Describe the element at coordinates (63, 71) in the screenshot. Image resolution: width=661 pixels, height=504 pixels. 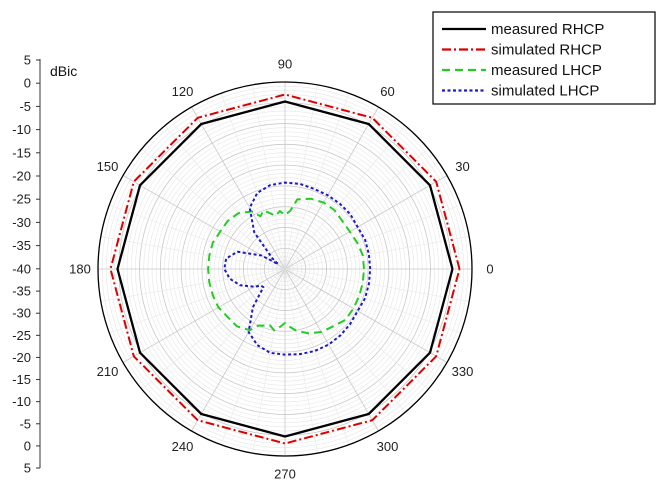
I see `unit-label: dBic` at that location.